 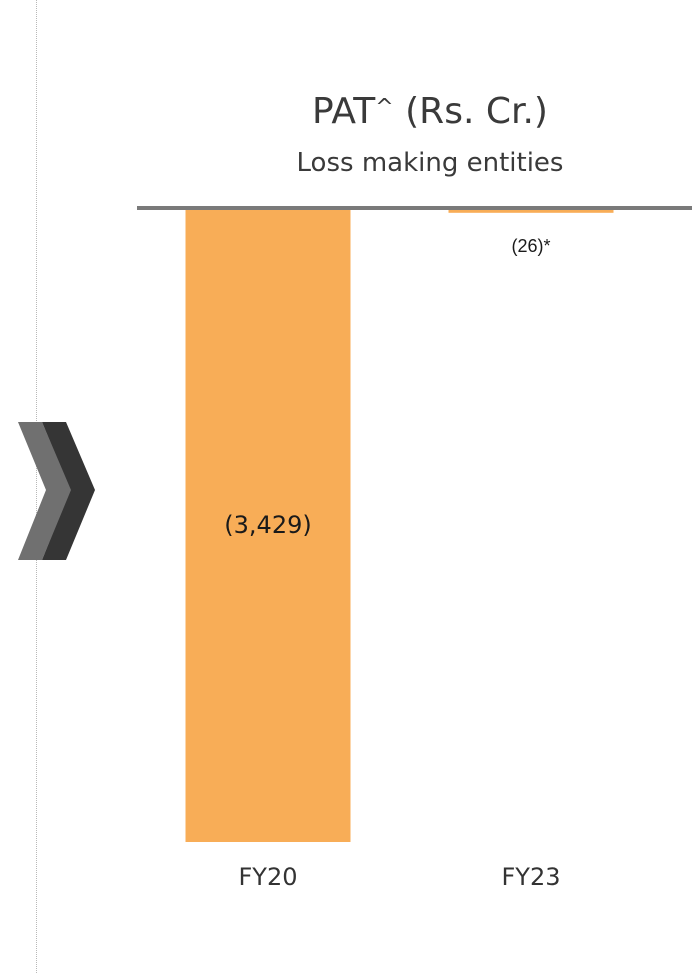 What do you see at coordinates (531, 210) in the screenshot?
I see `bar-fy23` at bounding box center [531, 210].